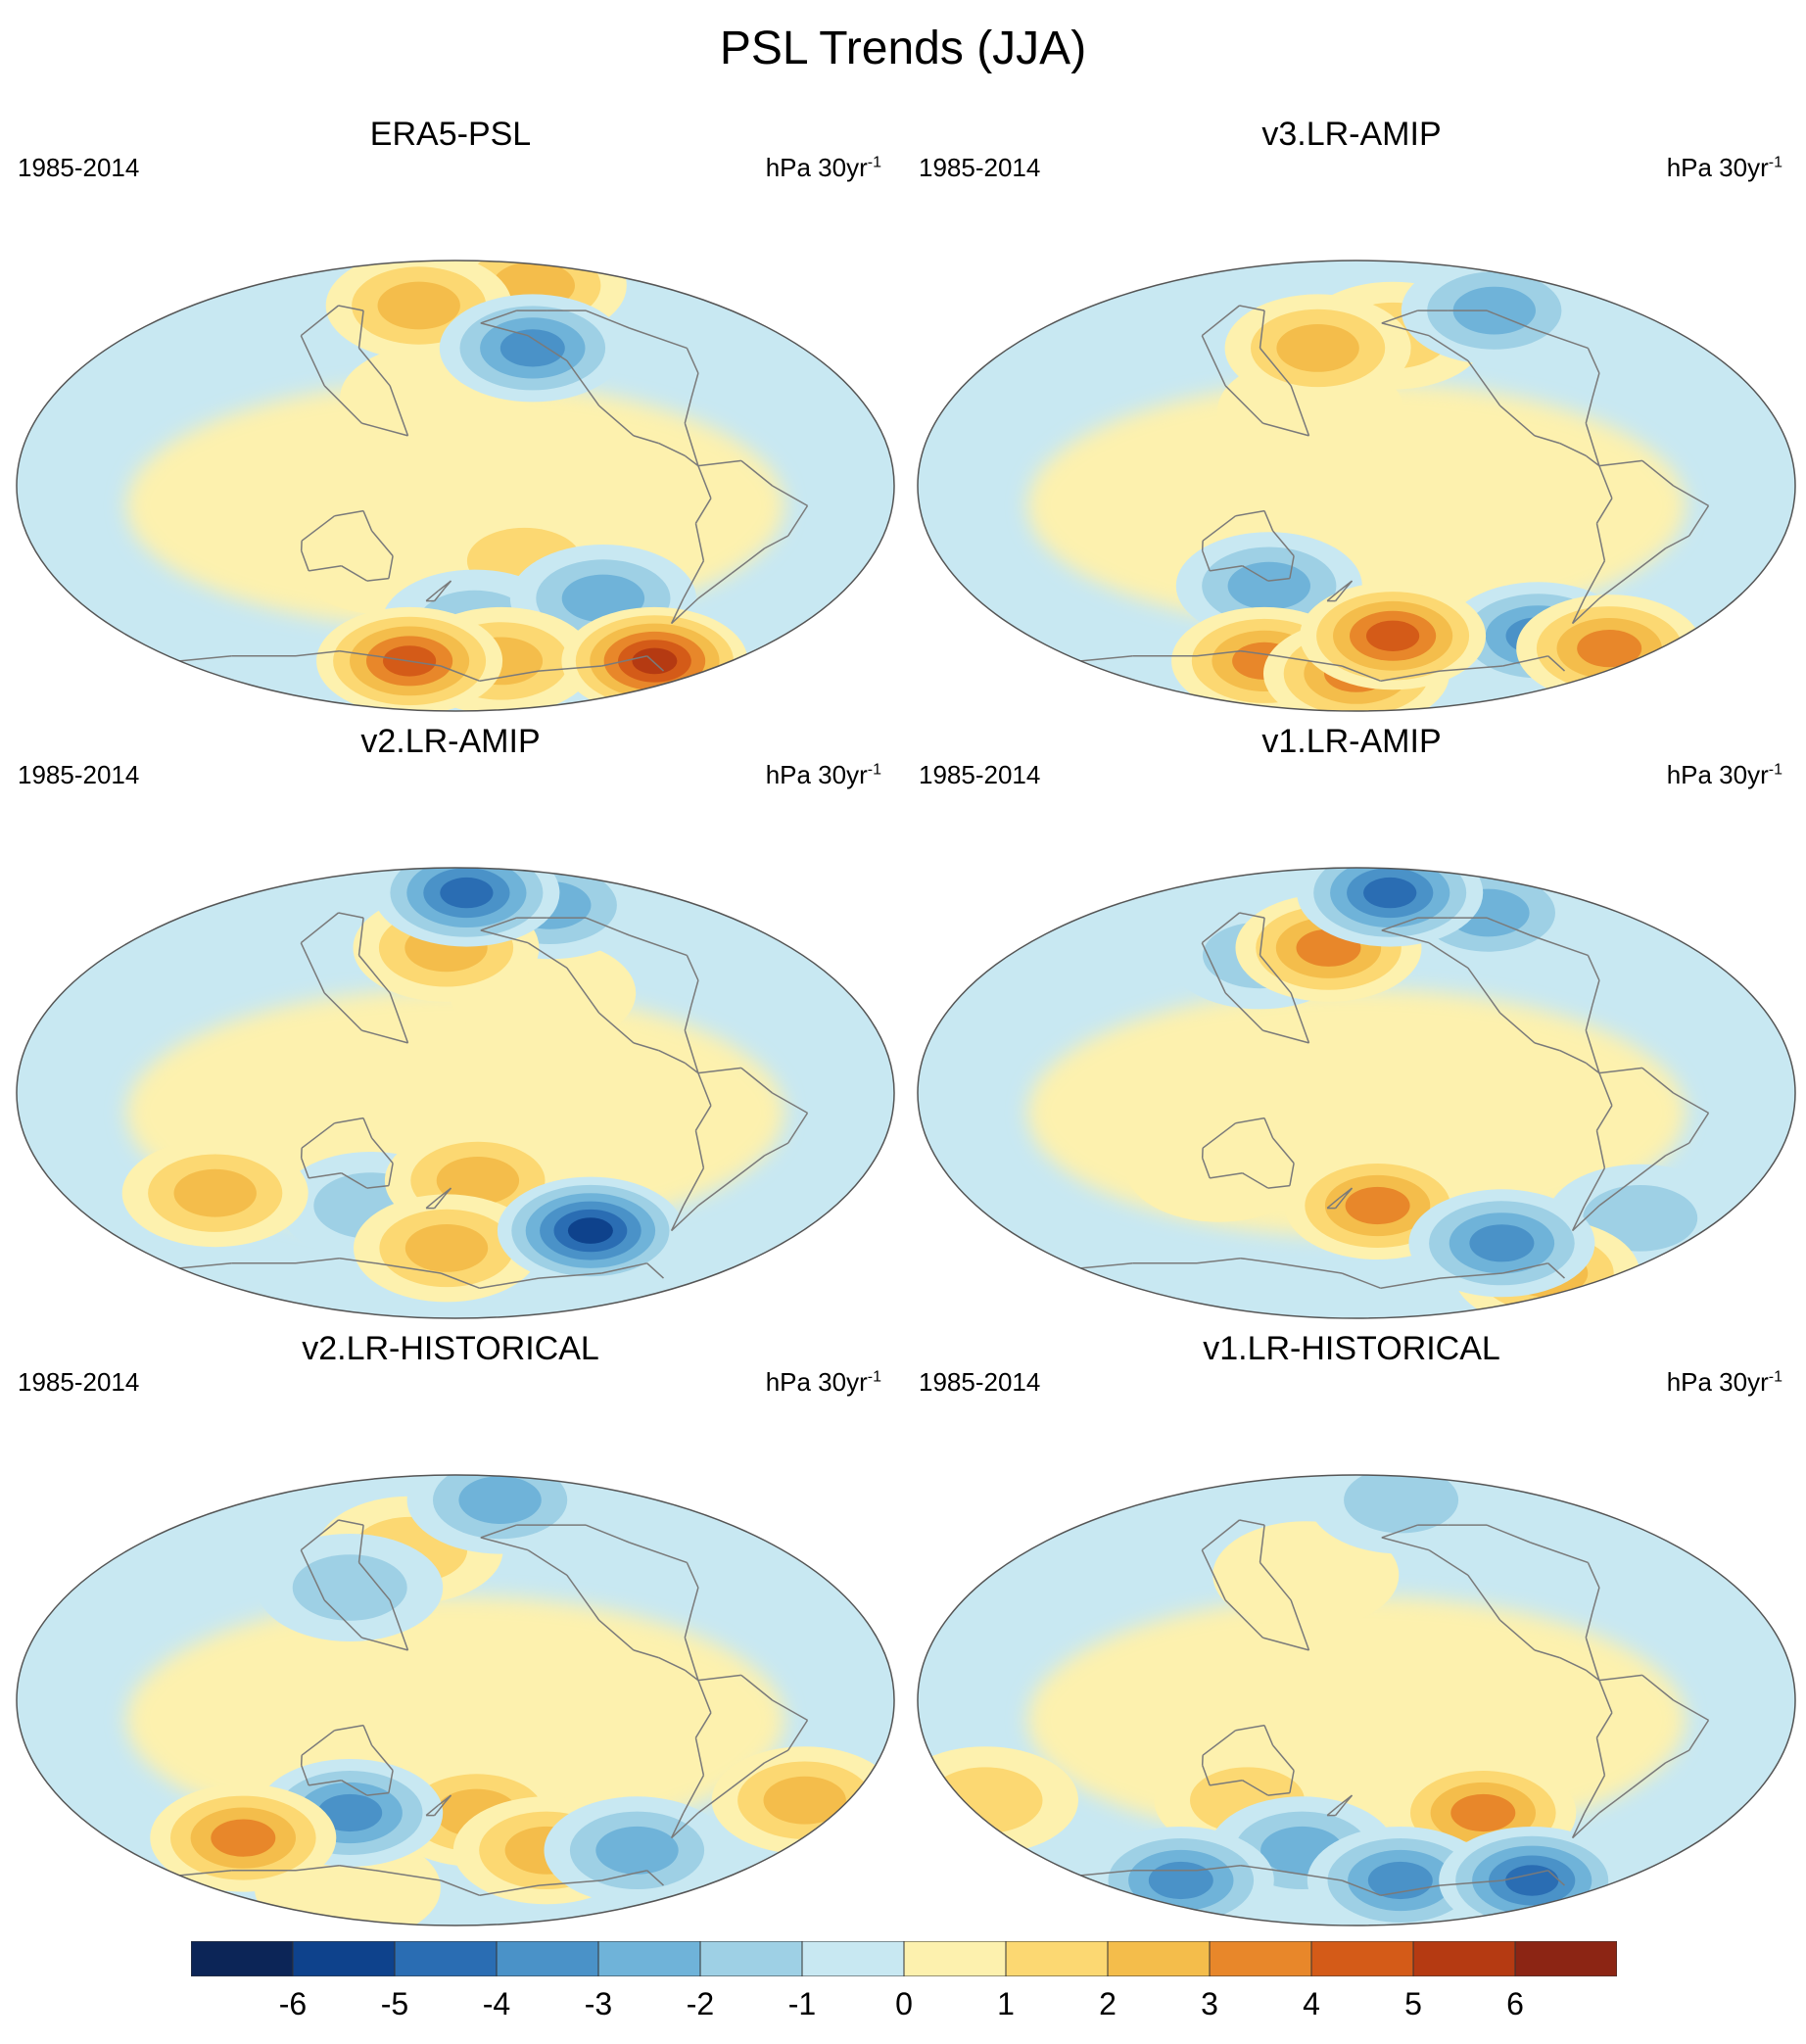  I want to click on panel-title: ERA5-PSL, so click(451, 134).